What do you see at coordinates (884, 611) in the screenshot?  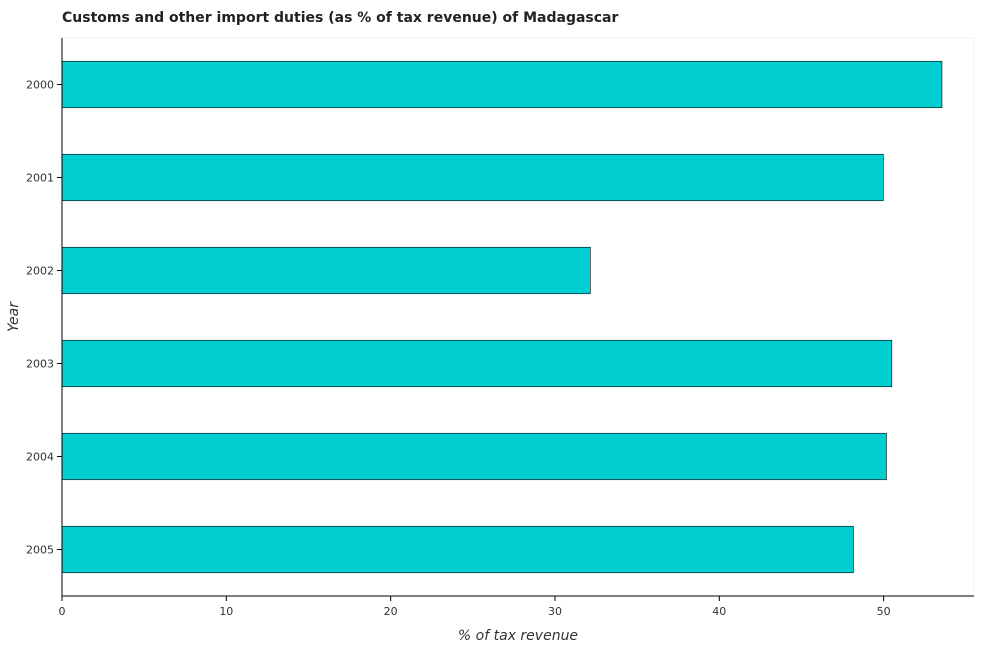 I see `x-tick-label: 50` at bounding box center [884, 611].